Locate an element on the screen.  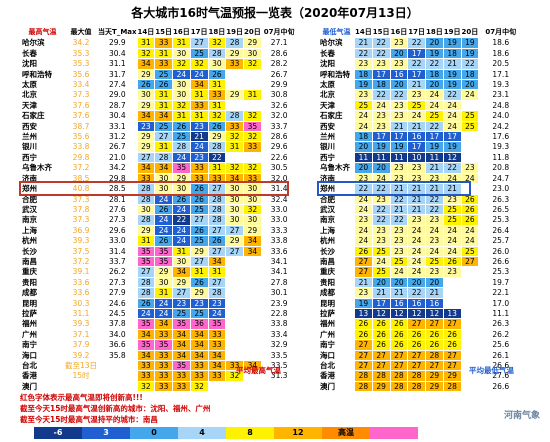
min-header-cell: 17日 is located at coordinates (416, 32).